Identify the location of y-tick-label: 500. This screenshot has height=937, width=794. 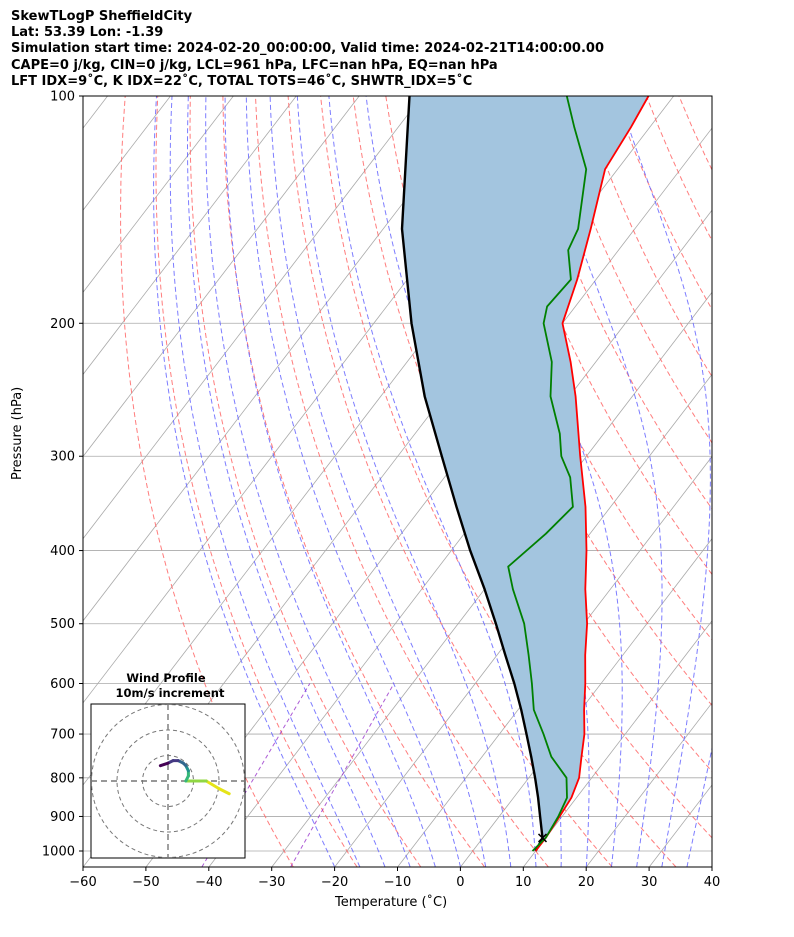
(62, 624).